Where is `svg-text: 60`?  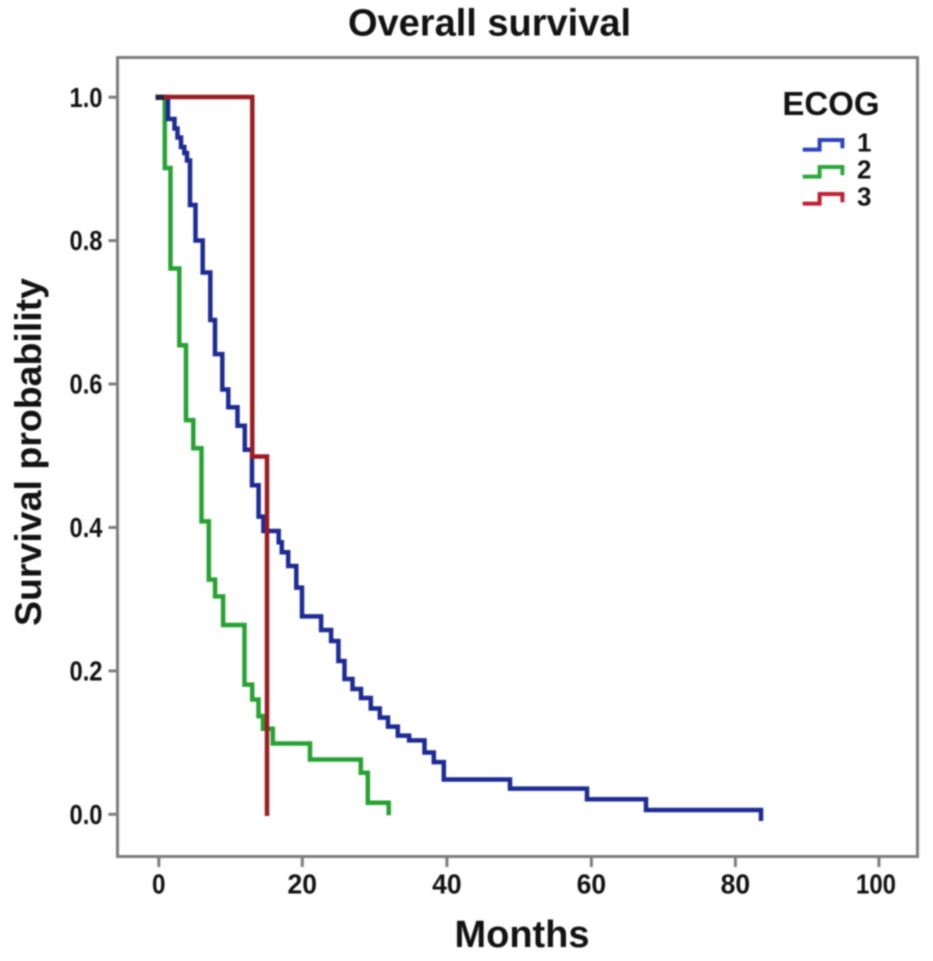
svg-text: 60 is located at coordinates (592, 884).